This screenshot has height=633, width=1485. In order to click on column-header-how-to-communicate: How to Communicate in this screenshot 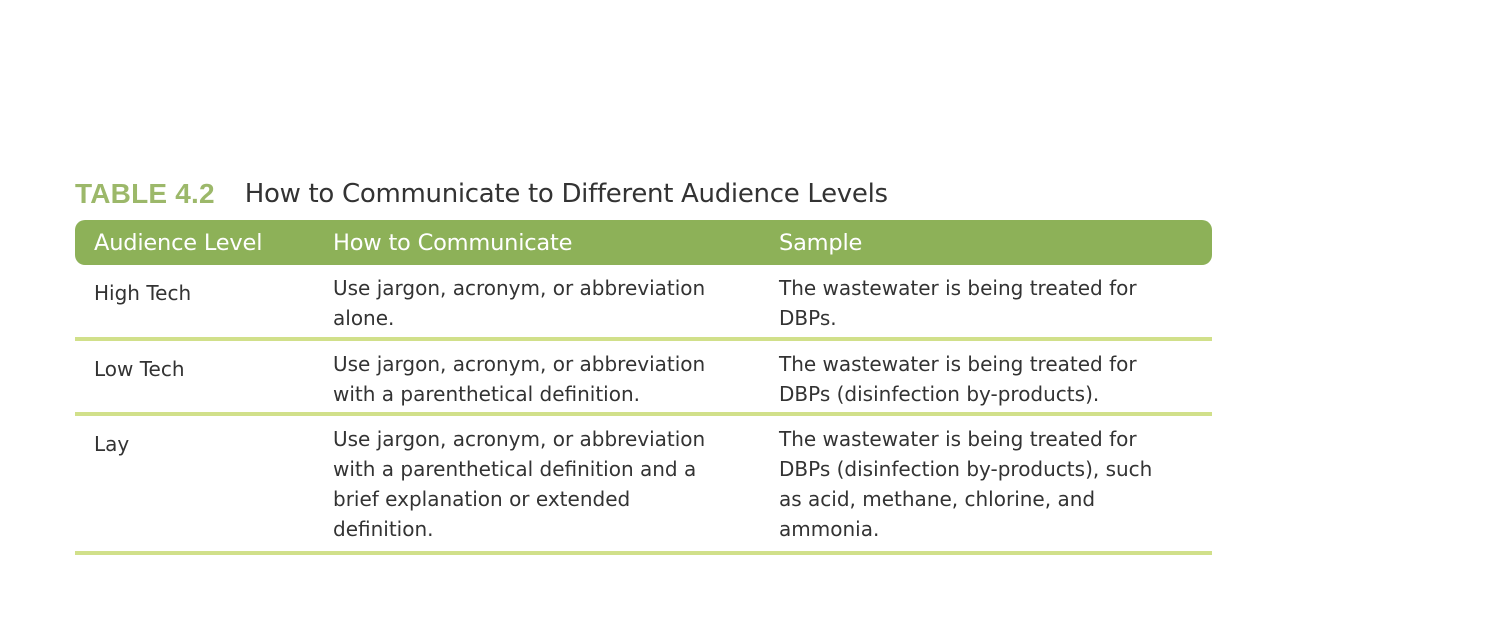, I will do `click(453, 243)`.